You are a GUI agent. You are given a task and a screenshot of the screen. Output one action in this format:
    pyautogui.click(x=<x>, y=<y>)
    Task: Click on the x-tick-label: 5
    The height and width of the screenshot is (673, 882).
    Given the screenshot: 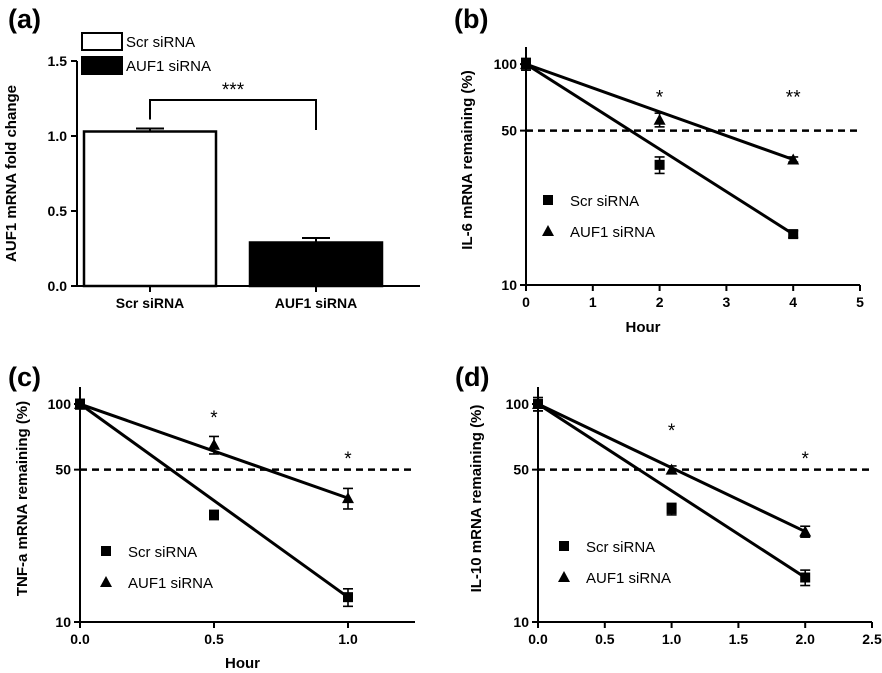 What is the action you would take?
    pyautogui.click(x=860, y=302)
    